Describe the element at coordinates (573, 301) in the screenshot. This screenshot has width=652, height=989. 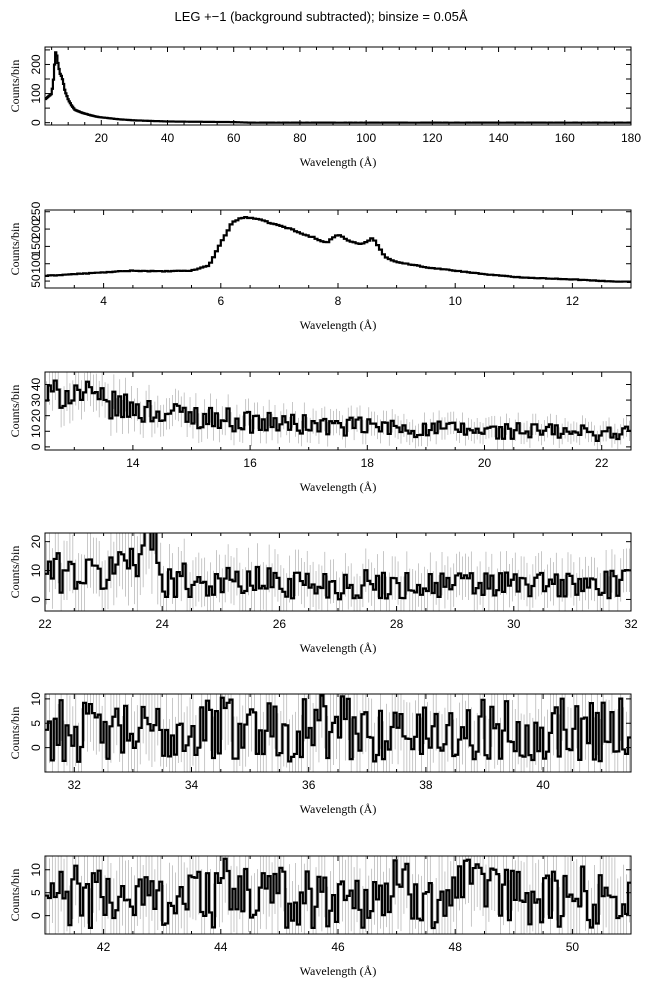
I see `x-tick-label: 12` at that location.